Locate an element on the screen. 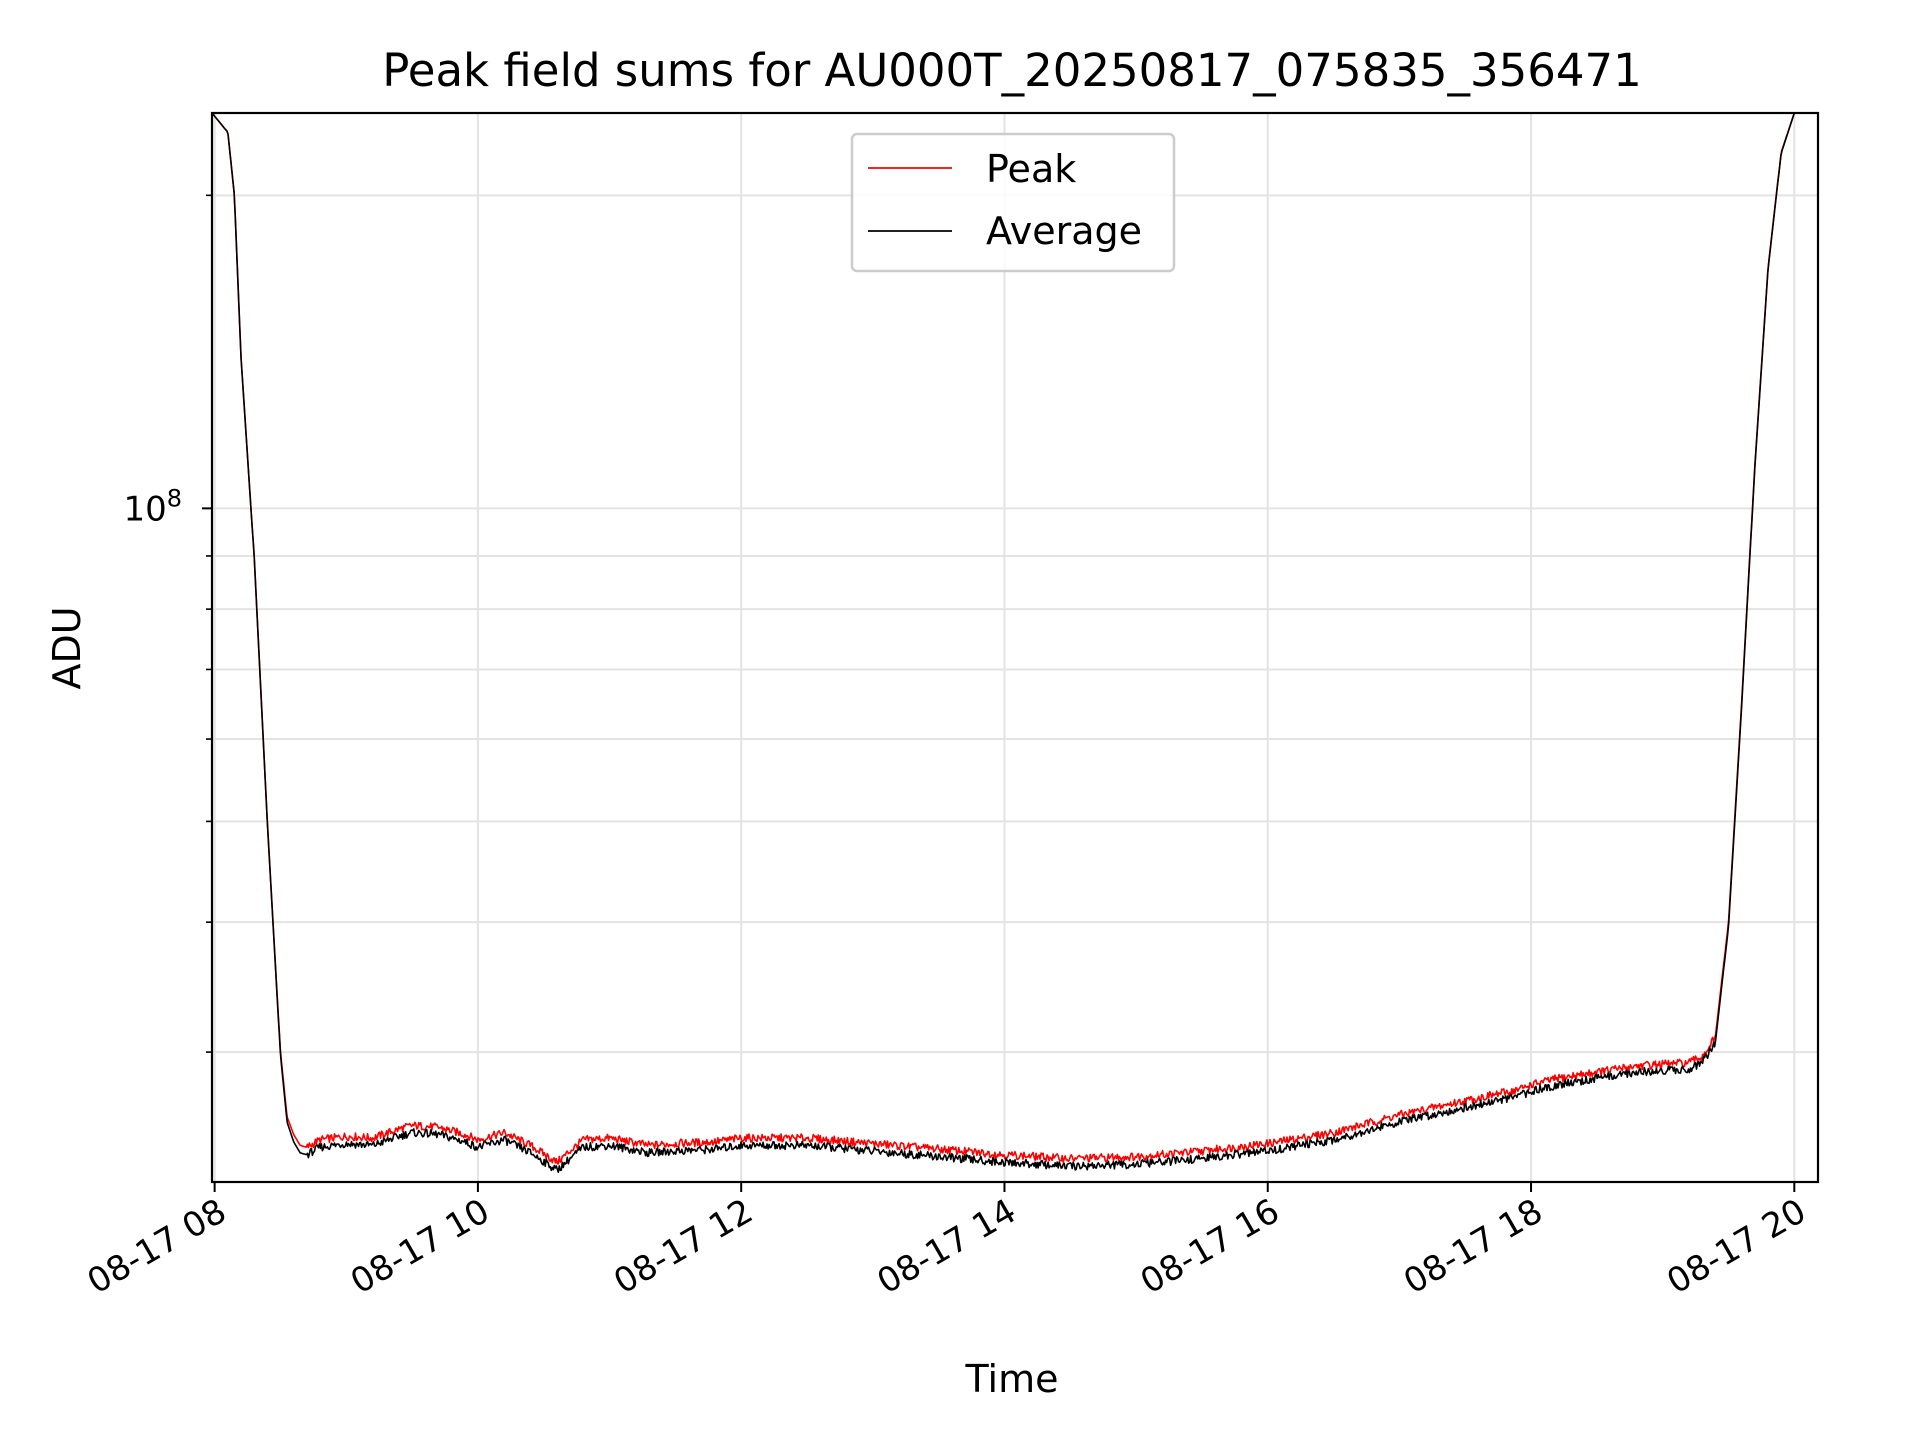 This screenshot has width=1920, height=1440. y-tick-label: 108 is located at coordinates (152, 506).